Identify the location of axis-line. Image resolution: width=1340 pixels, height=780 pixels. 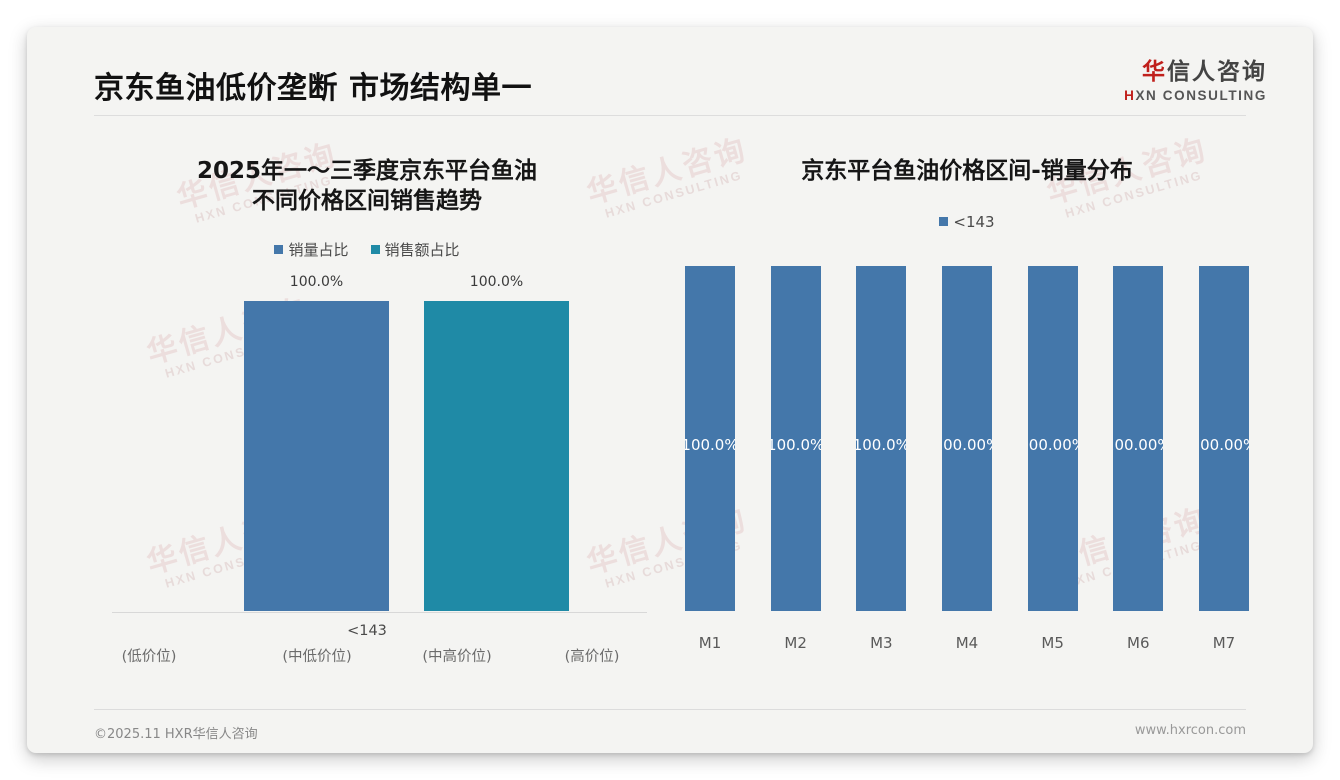
(379, 612).